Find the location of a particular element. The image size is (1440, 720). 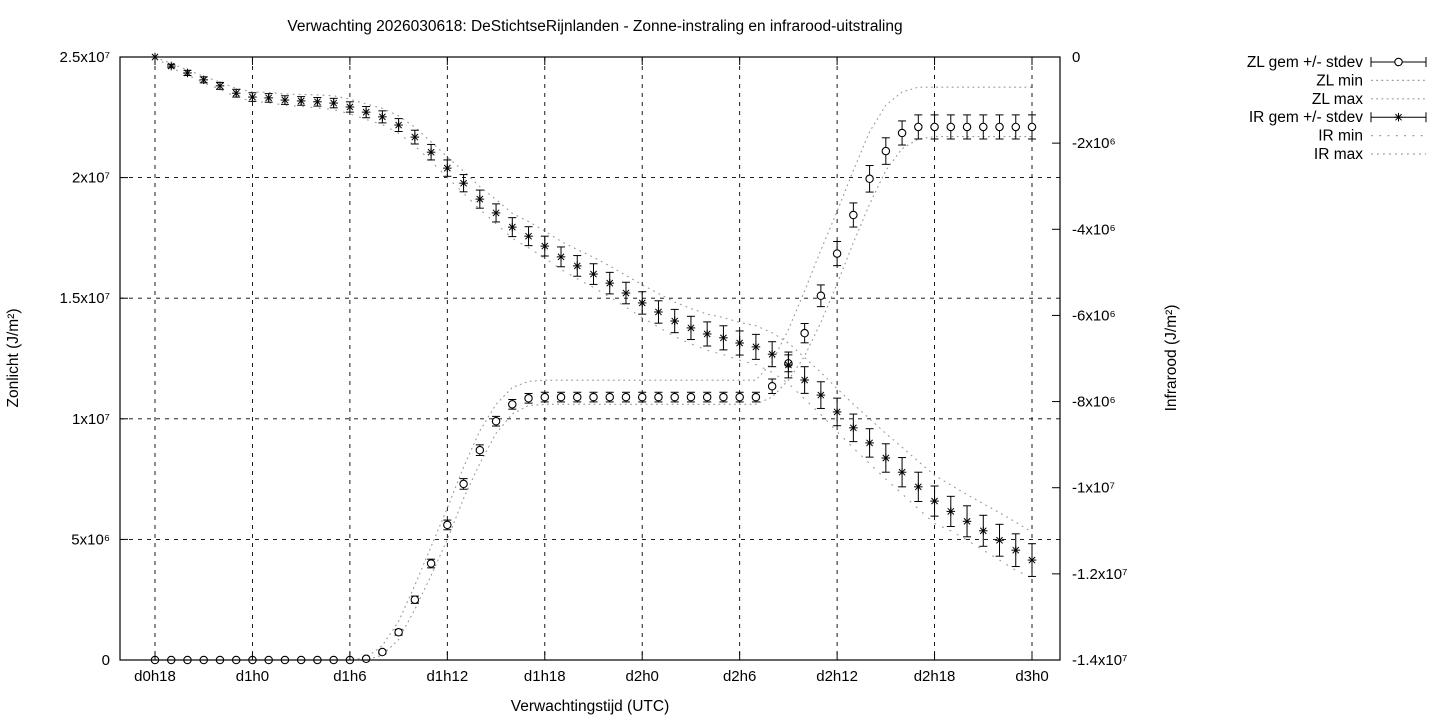

x-tick-label: d2h0 is located at coordinates (642, 676).